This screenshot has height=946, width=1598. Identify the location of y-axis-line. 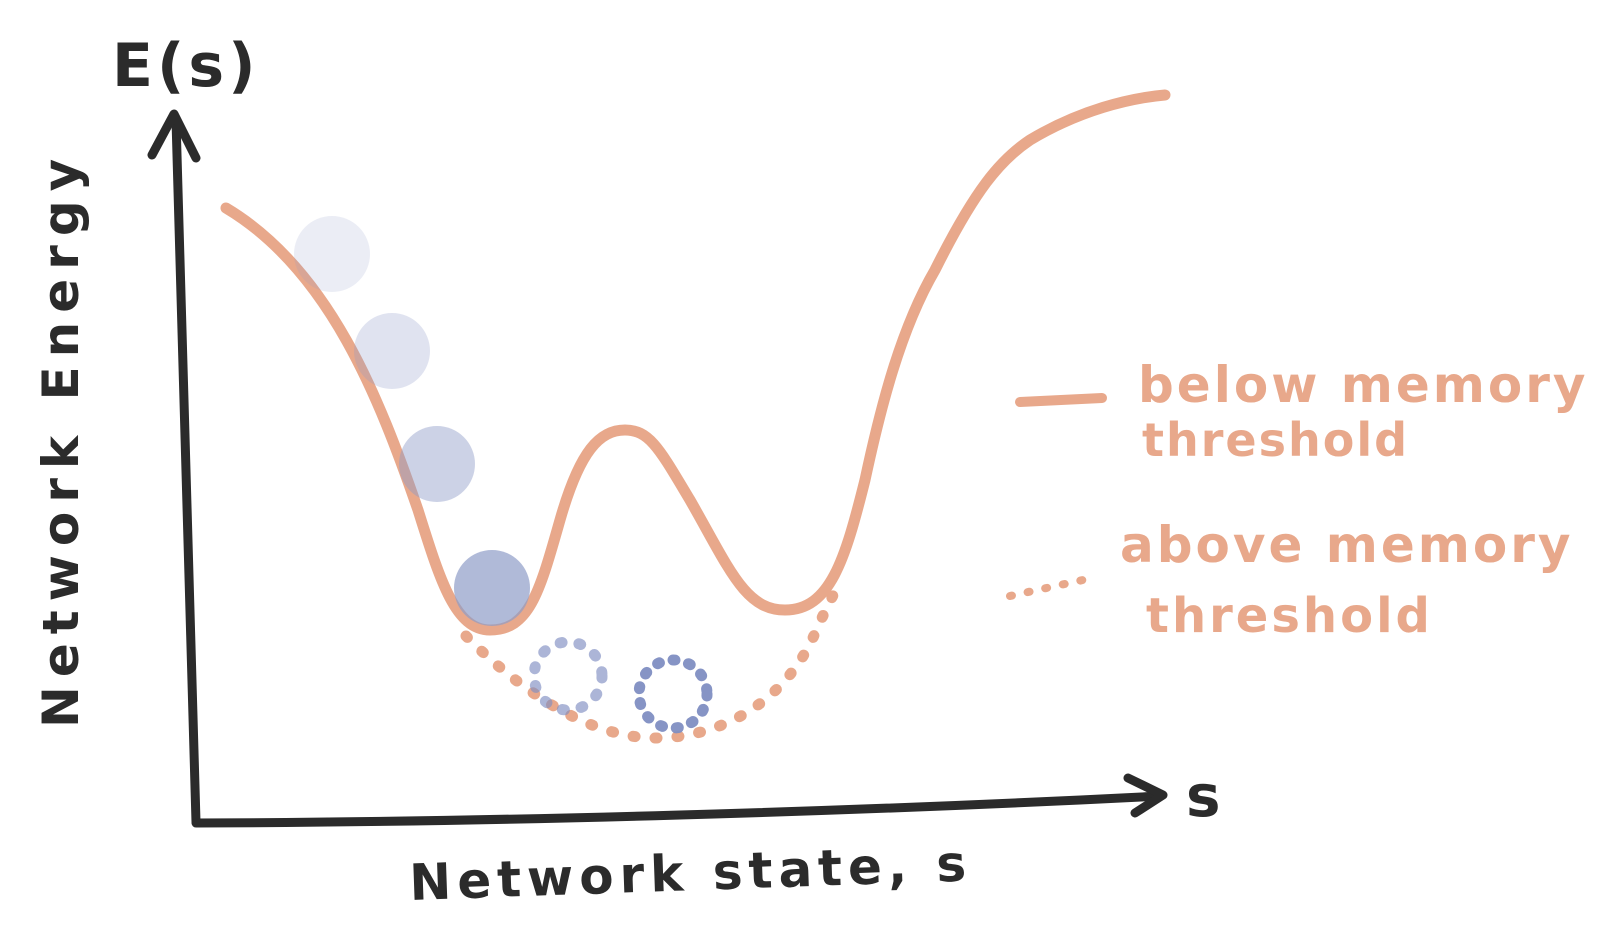
(186, 471).